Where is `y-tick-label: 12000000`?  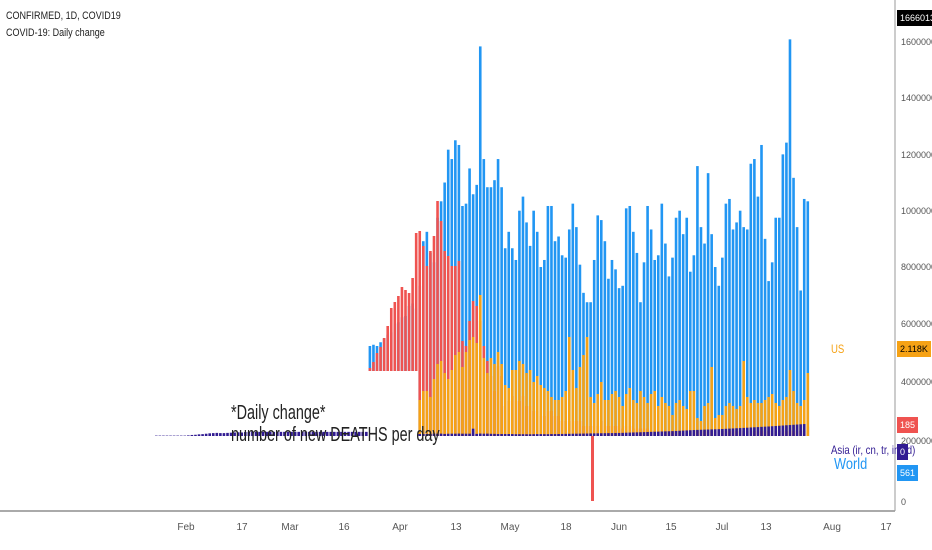
y-tick-label: 12000000 is located at coordinates (916, 155).